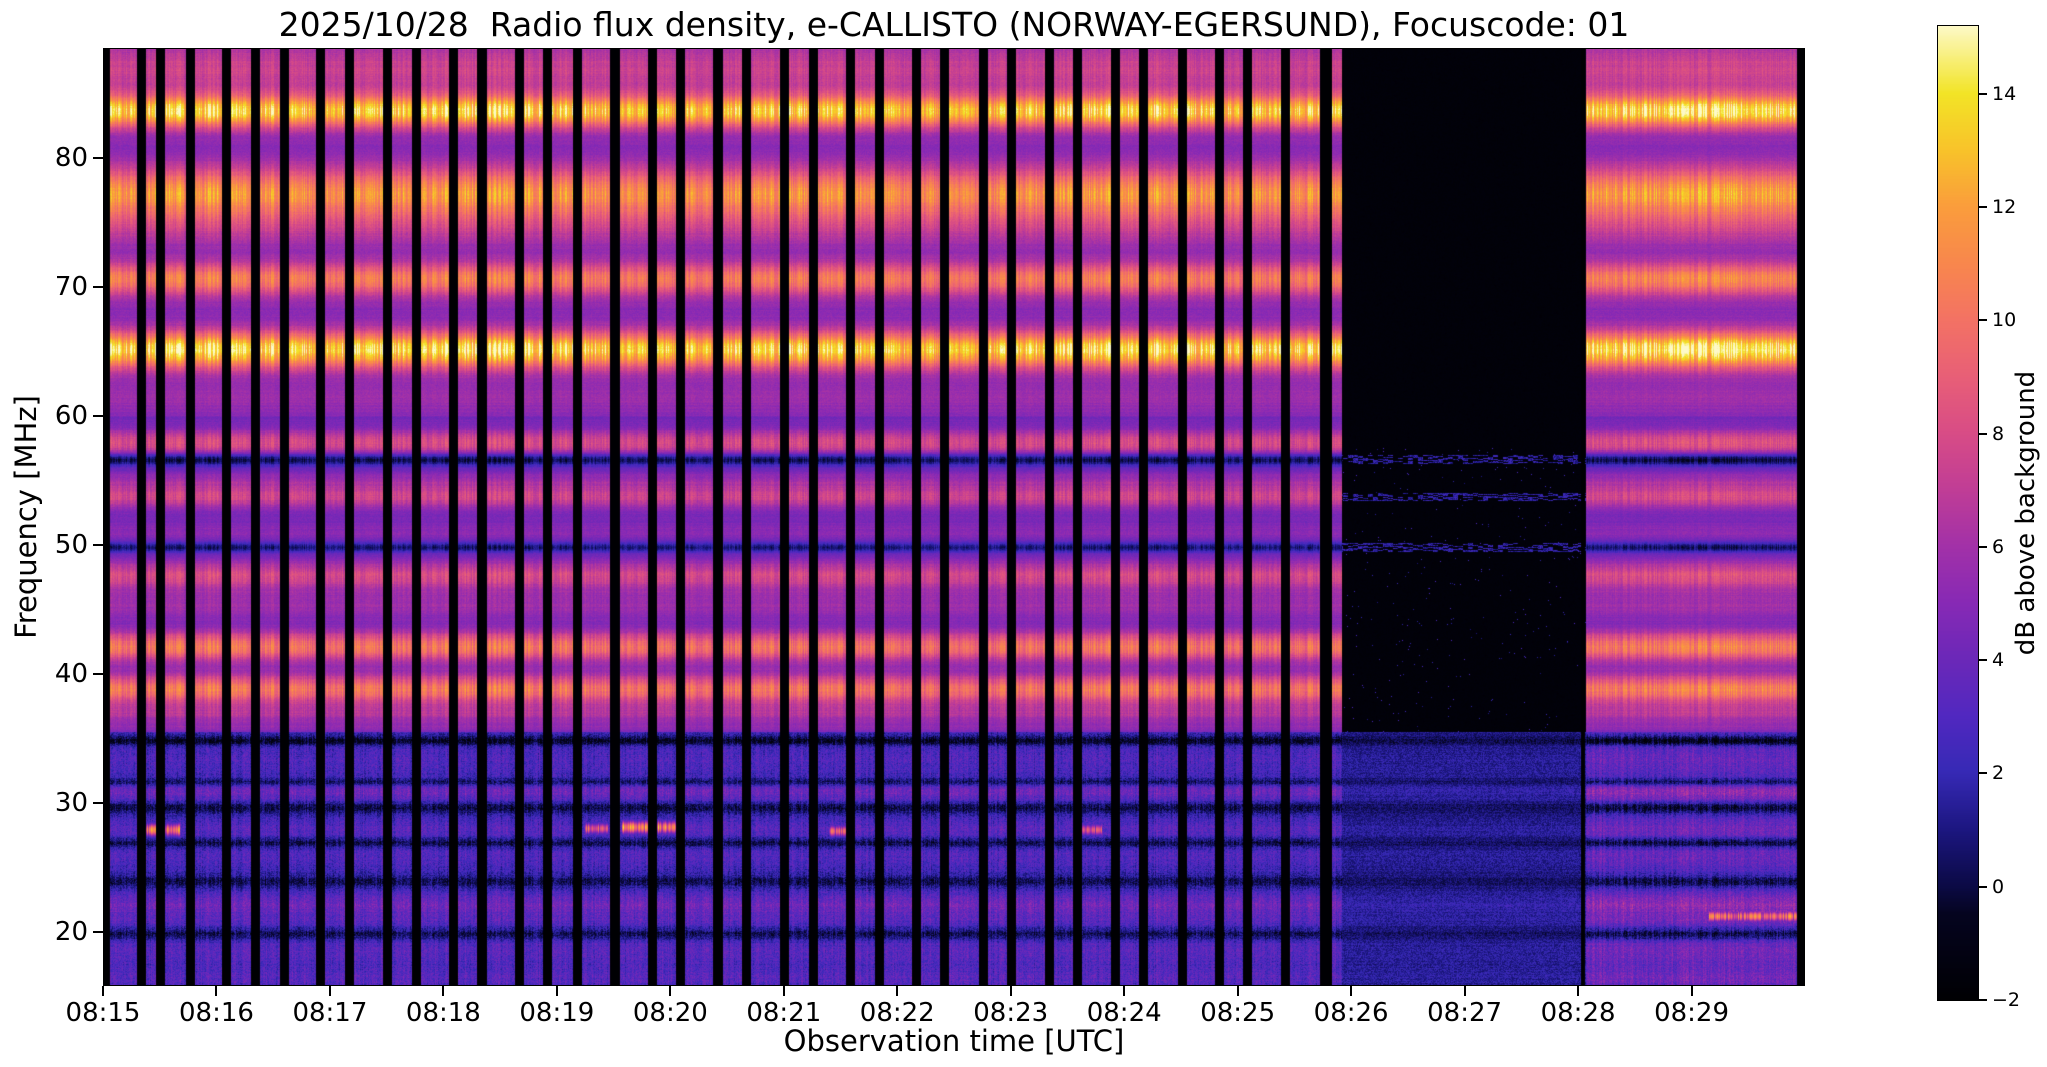 This screenshot has height=1067, width=2047. What do you see at coordinates (71, 415) in the screenshot?
I see `y-tick-label: 60` at bounding box center [71, 415].